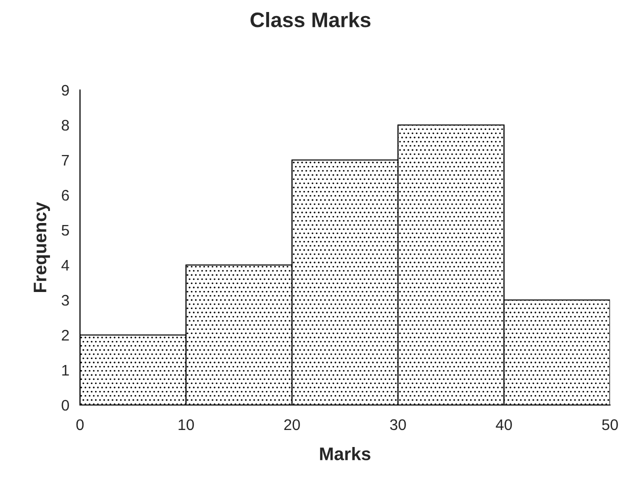  I want to click on x-tick-label: 50, so click(610, 424).